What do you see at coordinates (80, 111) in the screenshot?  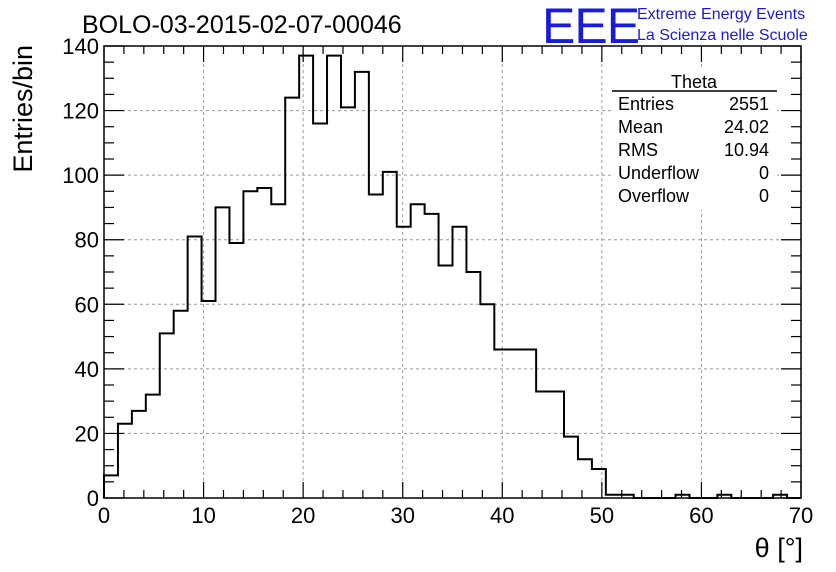 I see `y-tick-label: 120` at bounding box center [80, 111].